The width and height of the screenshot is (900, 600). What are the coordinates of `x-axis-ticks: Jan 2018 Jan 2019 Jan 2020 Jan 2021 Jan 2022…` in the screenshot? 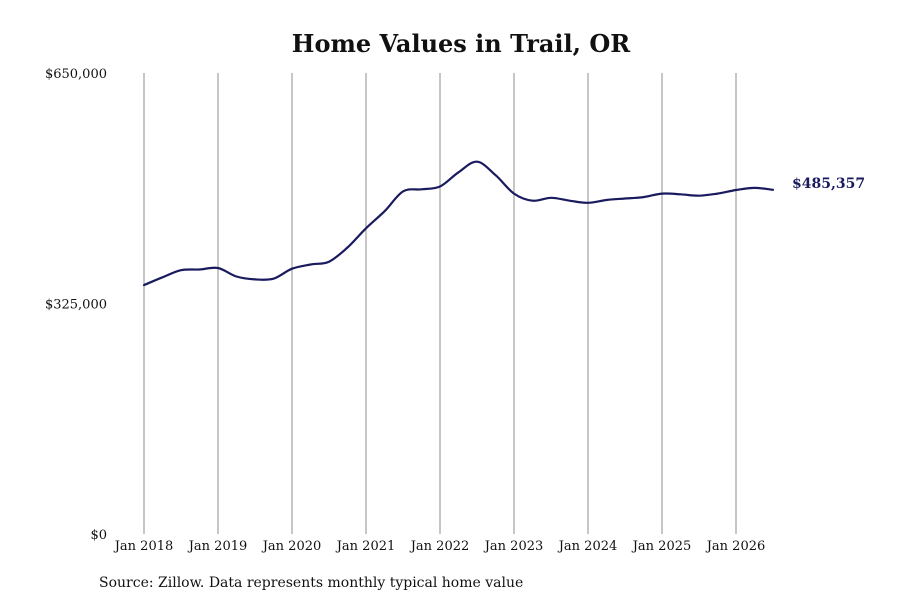 It's located at (439, 546).